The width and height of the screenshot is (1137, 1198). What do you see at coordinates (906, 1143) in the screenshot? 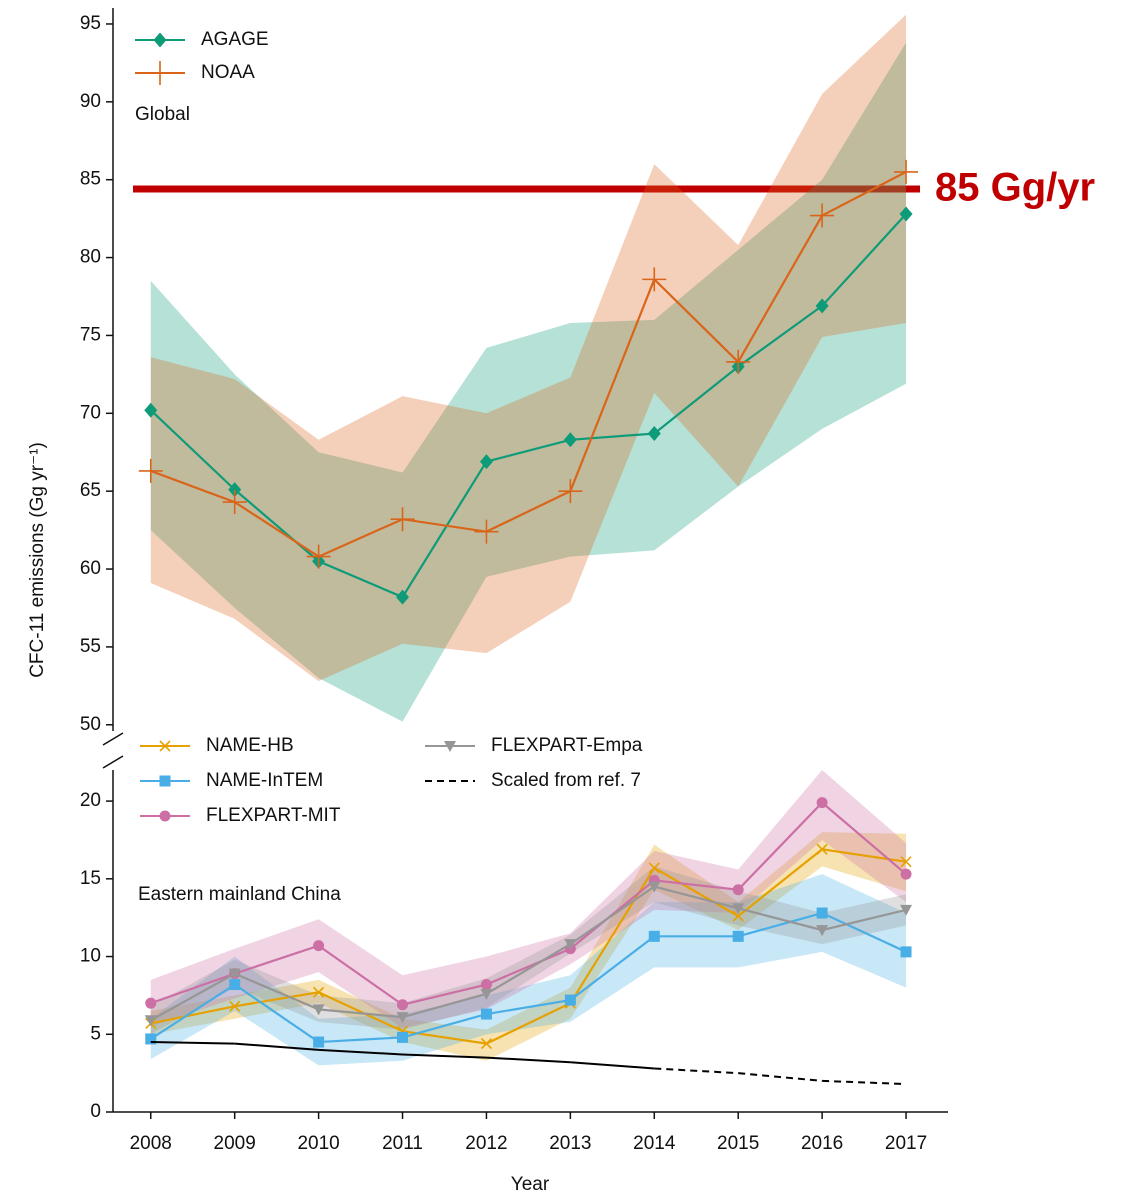
I see `x-tick-label: 2017` at bounding box center [906, 1143].